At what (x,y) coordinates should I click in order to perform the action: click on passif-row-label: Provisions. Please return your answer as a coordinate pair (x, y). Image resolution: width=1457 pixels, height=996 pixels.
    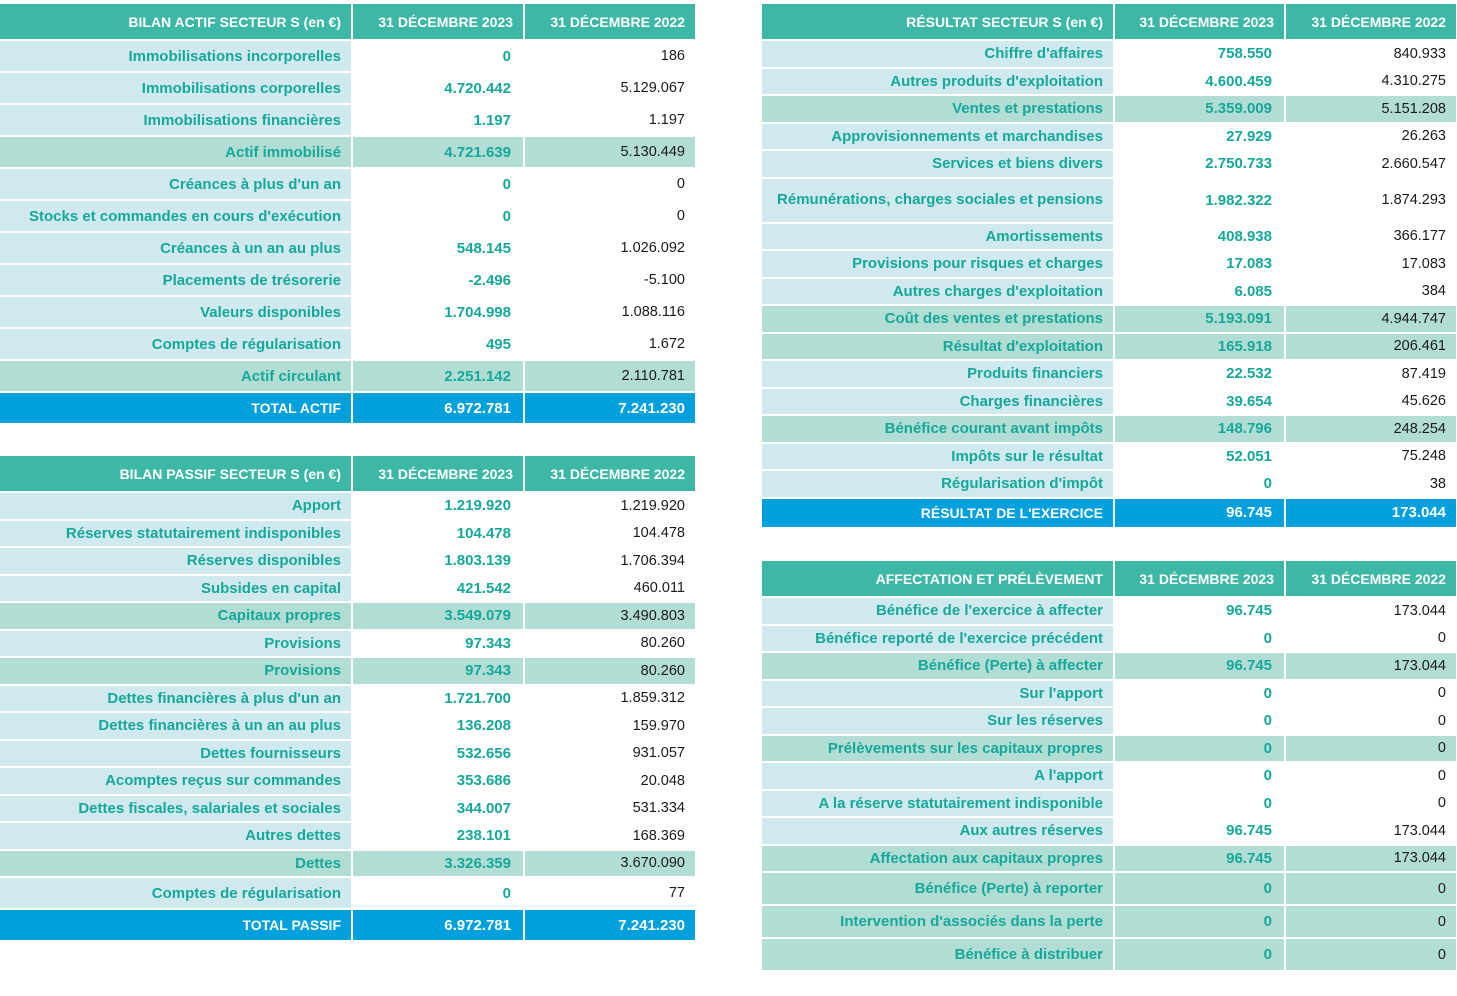
    Looking at the image, I should click on (176, 643).